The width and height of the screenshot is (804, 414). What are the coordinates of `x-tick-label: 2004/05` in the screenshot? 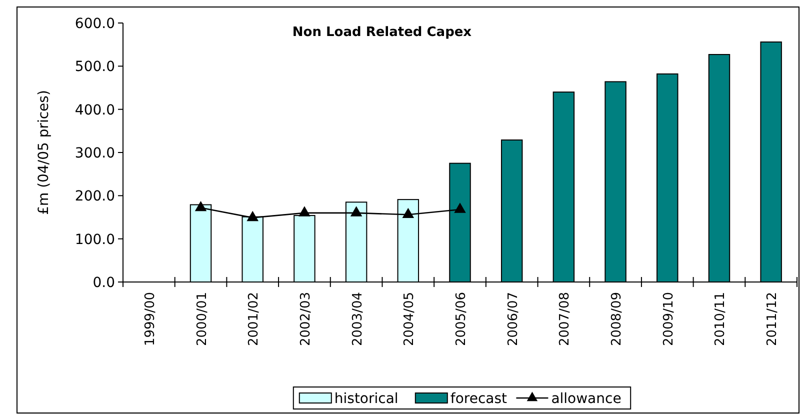 It's located at (410, 319).